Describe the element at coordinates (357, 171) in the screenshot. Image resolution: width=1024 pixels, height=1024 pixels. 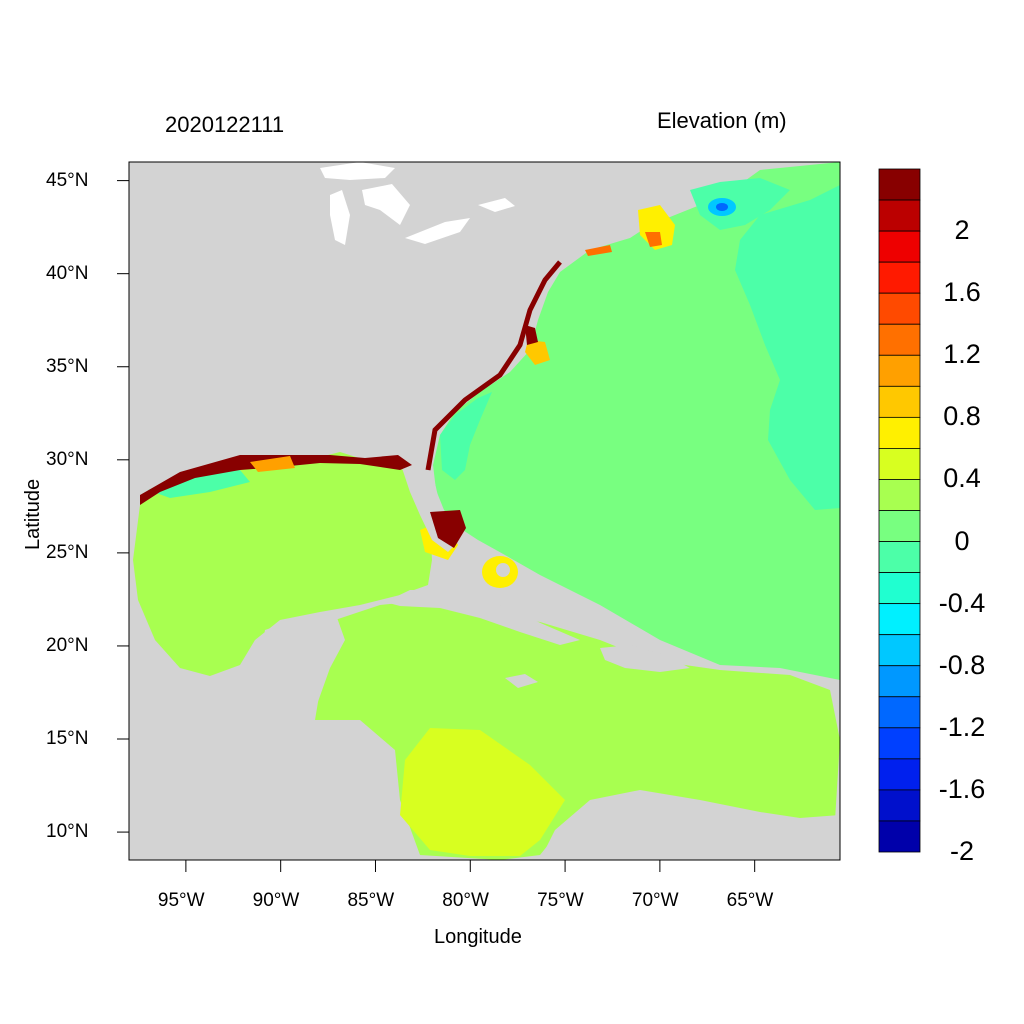
I see `lake-superior` at that location.